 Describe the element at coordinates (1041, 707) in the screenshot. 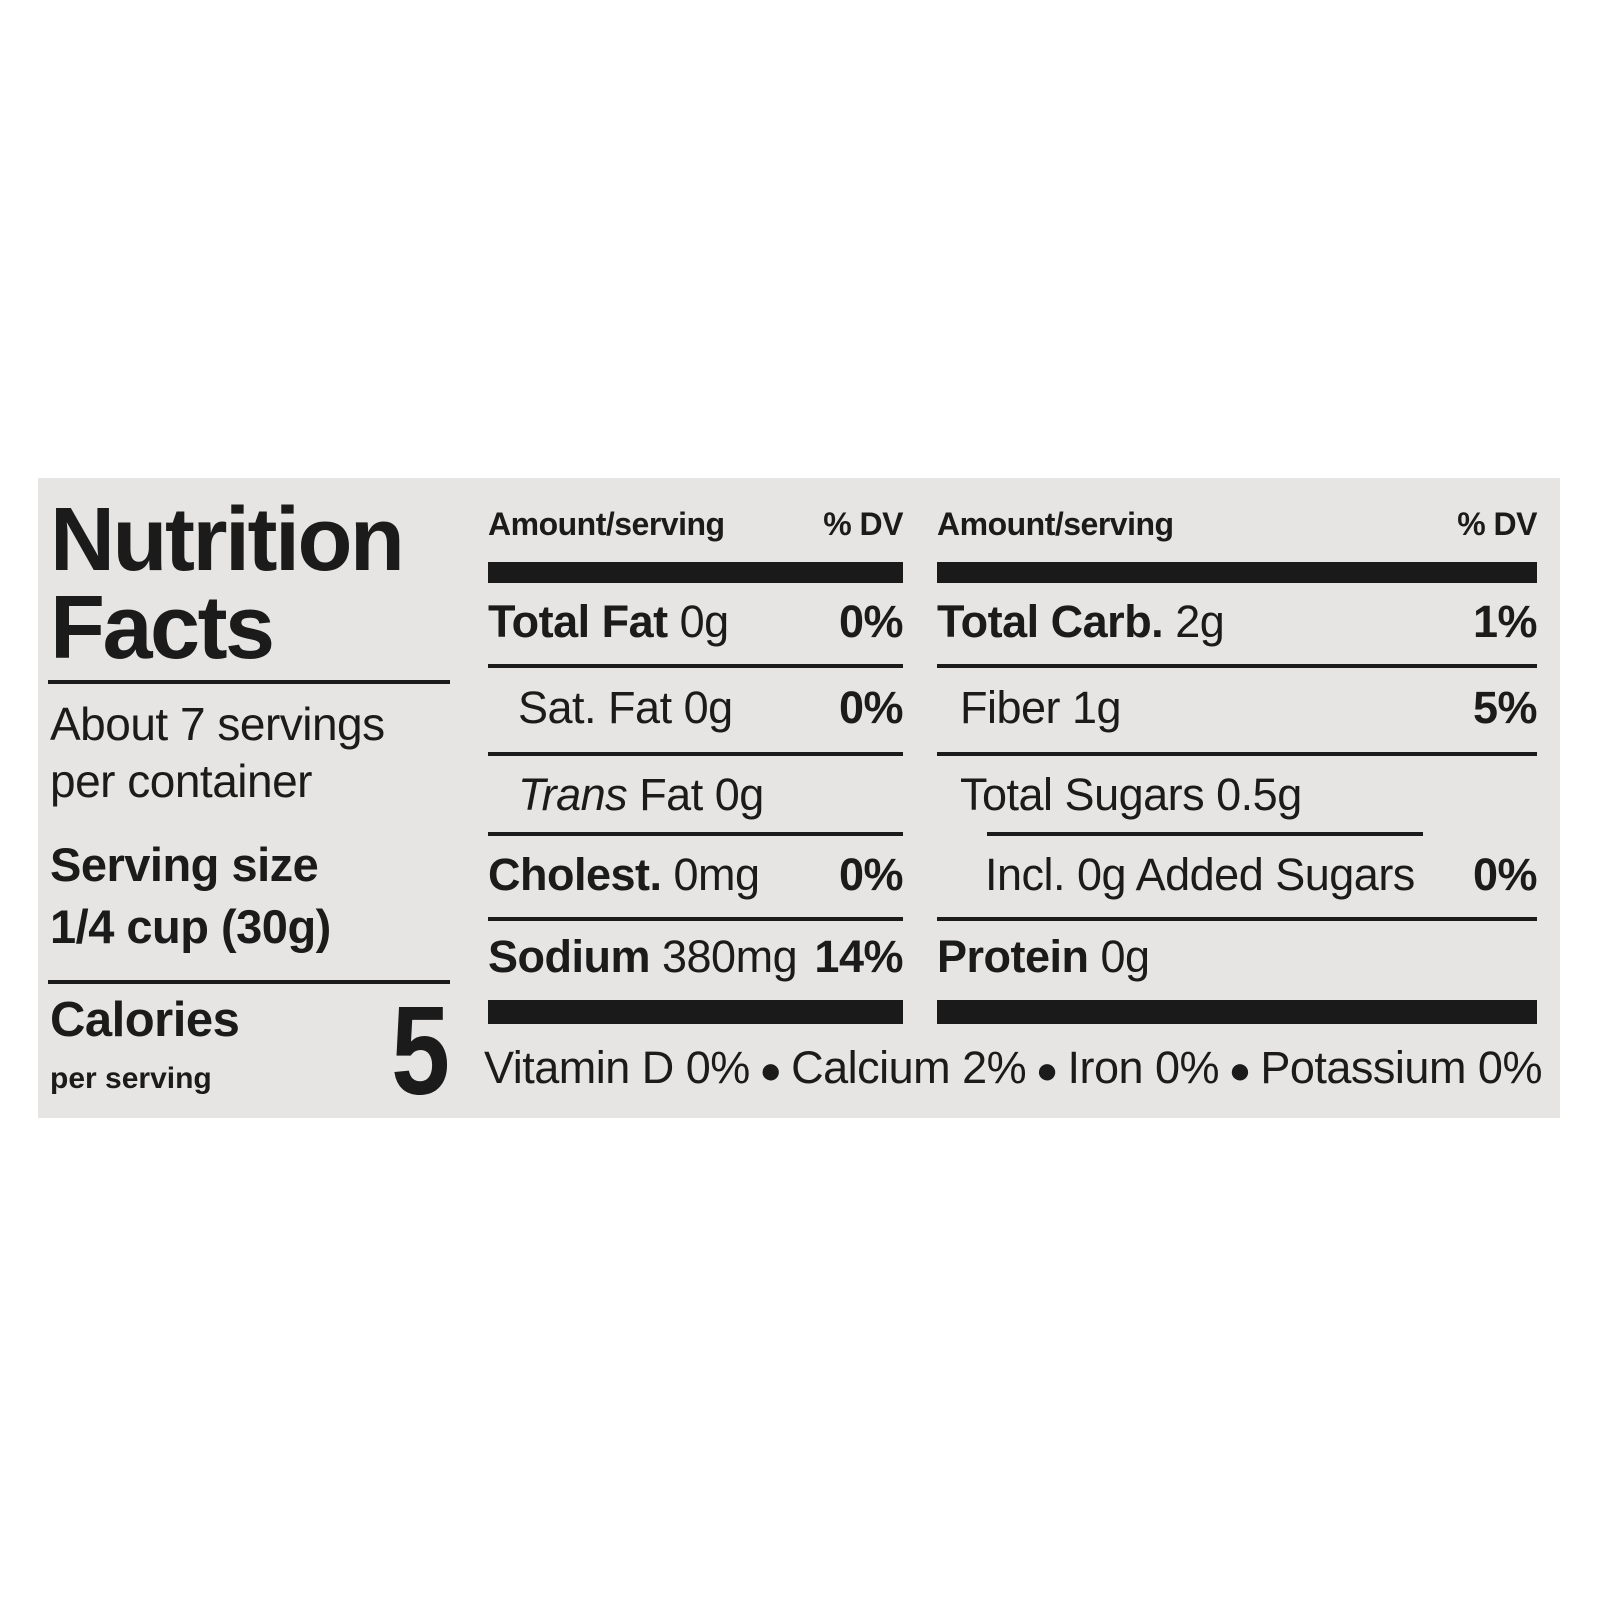

I see `nutrient-label: Fiber 1g` at that location.